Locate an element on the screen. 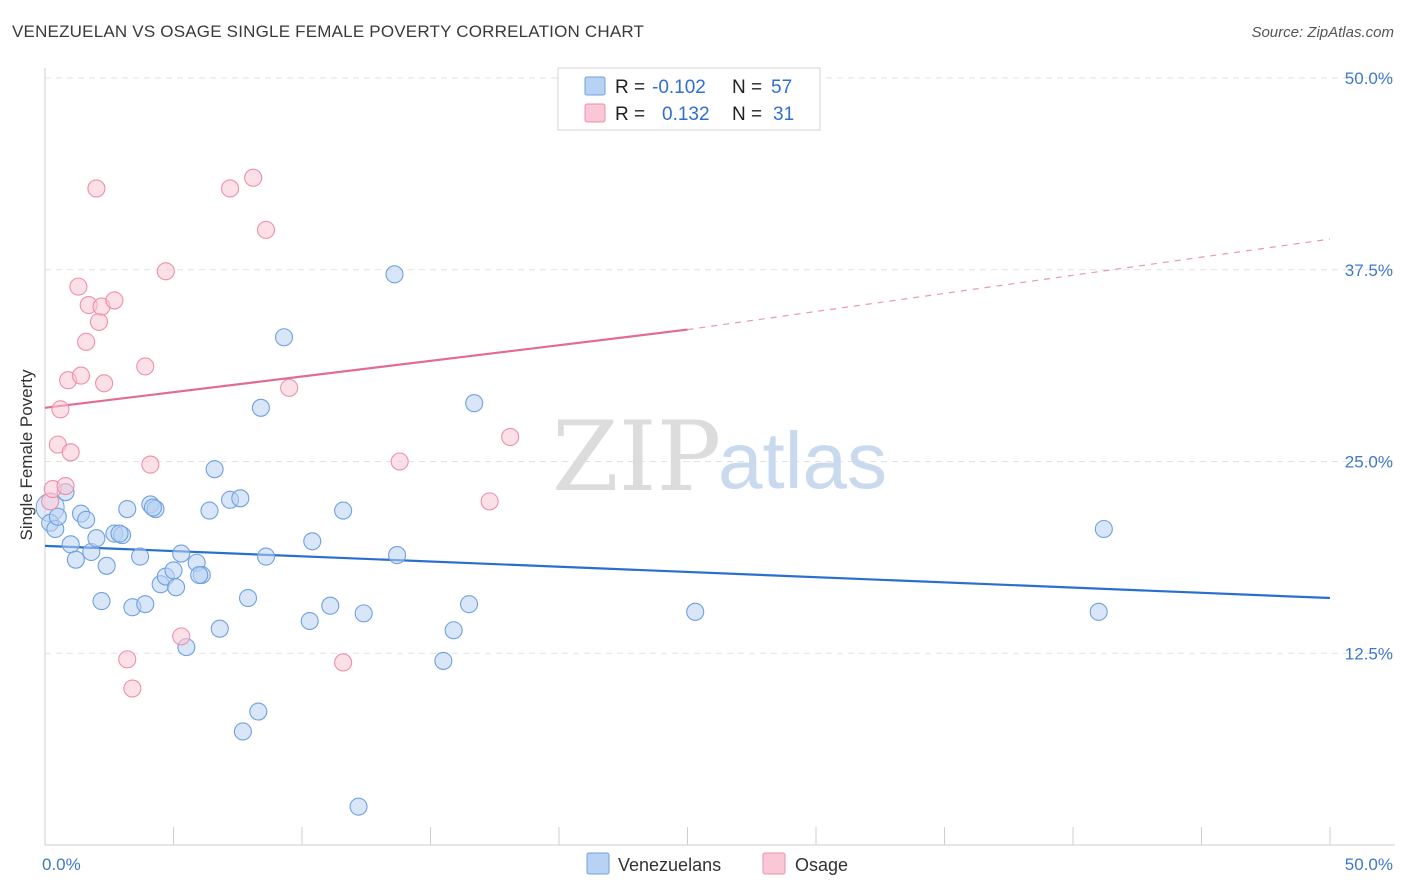  trend-line-osage is located at coordinates (366, 368).